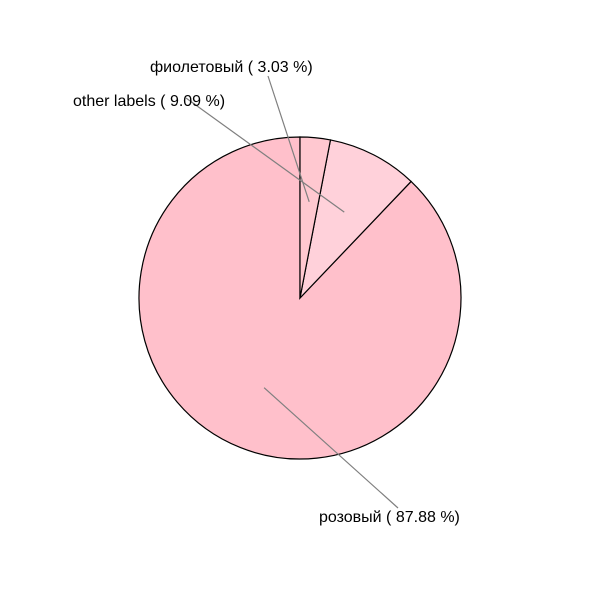 The image size is (600, 600). What do you see at coordinates (389, 517) in the screenshot?
I see `slice-label-rozovyy: розовый ( 87.88 %)` at bounding box center [389, 517].